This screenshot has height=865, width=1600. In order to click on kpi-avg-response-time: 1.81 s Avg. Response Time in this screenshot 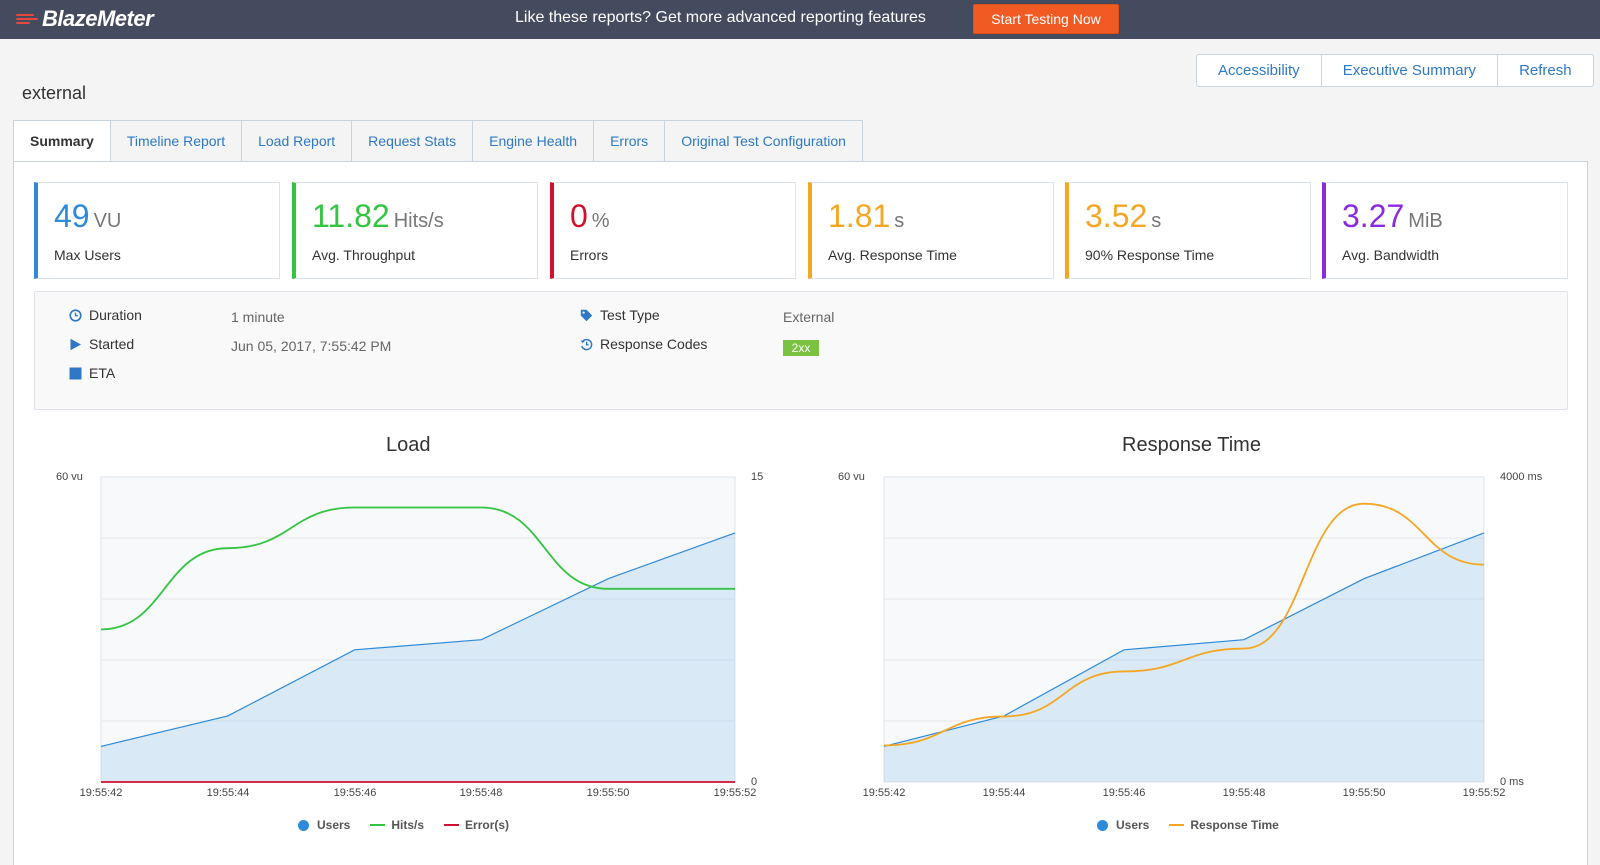, I will do `click(931, 230)`.